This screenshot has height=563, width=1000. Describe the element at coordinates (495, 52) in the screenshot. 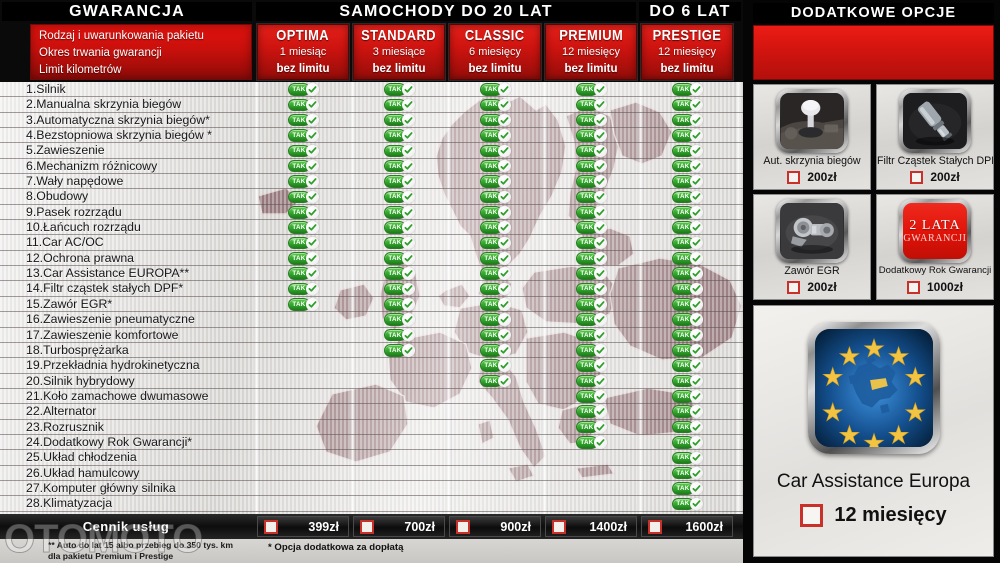

I see `package-header-classic: CLASSIC 6 miesięcy bez limitu` at that location.